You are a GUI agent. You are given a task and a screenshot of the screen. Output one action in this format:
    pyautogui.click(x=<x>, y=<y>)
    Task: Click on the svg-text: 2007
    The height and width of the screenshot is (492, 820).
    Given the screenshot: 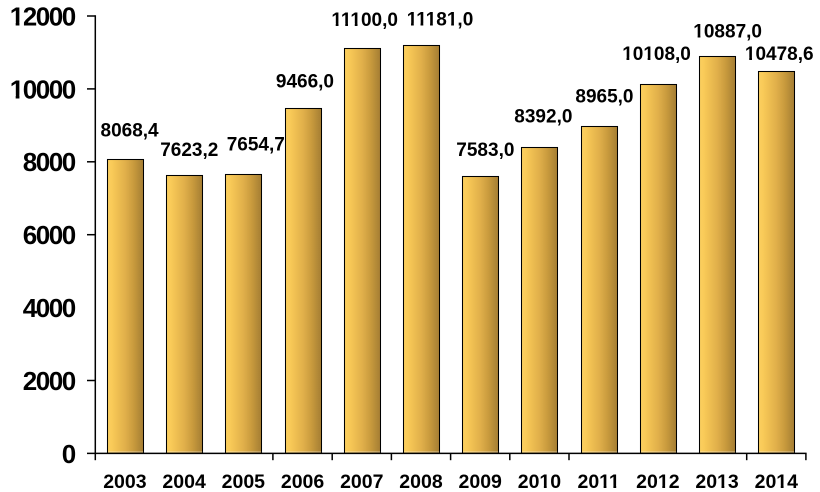 What is the action you would take?
    pyautogui.click(x=361, y=481)
    